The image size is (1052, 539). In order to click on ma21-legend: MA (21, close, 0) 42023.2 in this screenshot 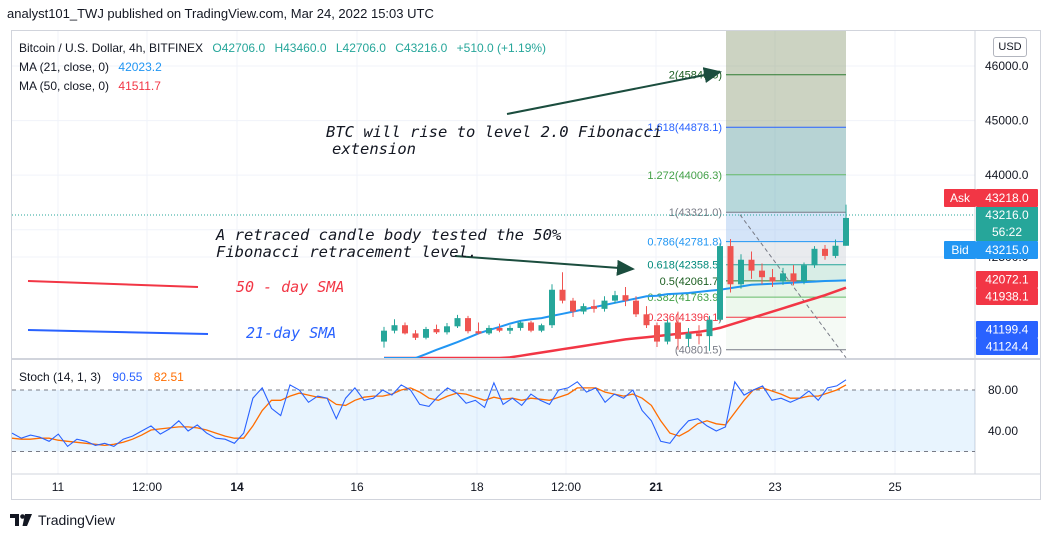, I will do `click(282, 67)`.